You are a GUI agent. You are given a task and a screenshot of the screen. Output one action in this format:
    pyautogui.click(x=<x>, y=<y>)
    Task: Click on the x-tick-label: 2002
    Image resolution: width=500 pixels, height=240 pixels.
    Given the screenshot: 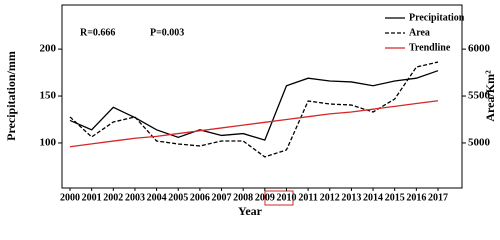 What is the action you would take?
    pyautogui.click(x=113, y=197)
    